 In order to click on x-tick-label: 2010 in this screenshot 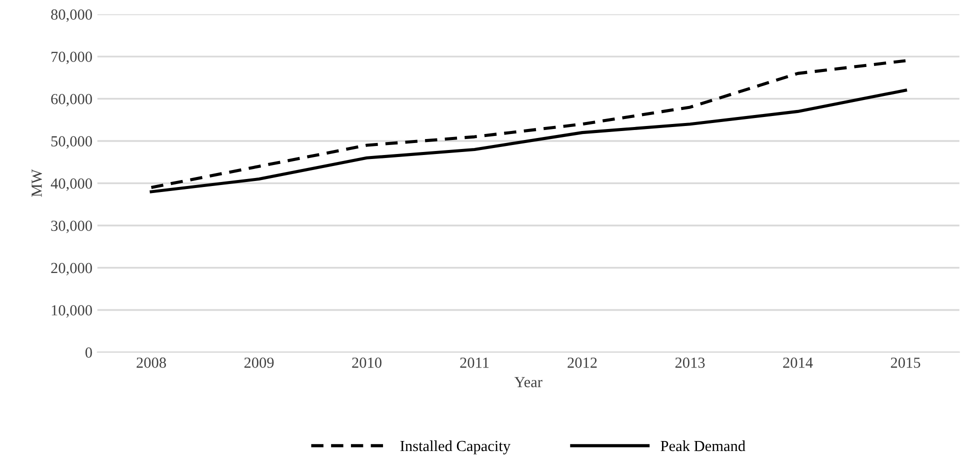, I will do `click(367, 363)`.